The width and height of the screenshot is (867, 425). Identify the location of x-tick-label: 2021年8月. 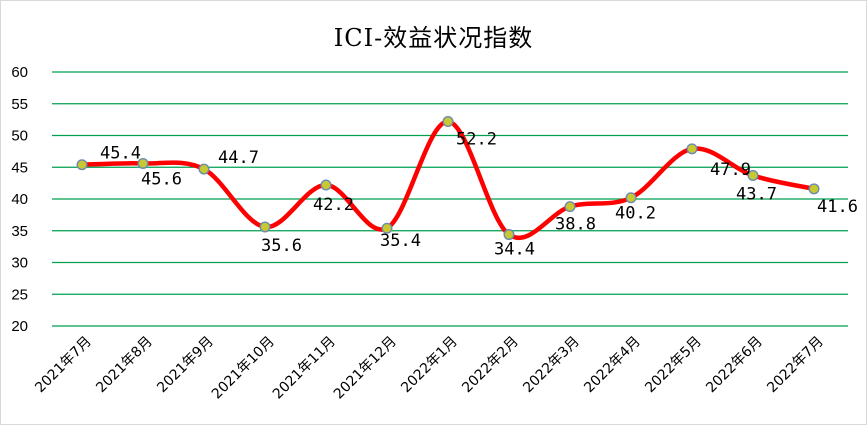
(124, 365).